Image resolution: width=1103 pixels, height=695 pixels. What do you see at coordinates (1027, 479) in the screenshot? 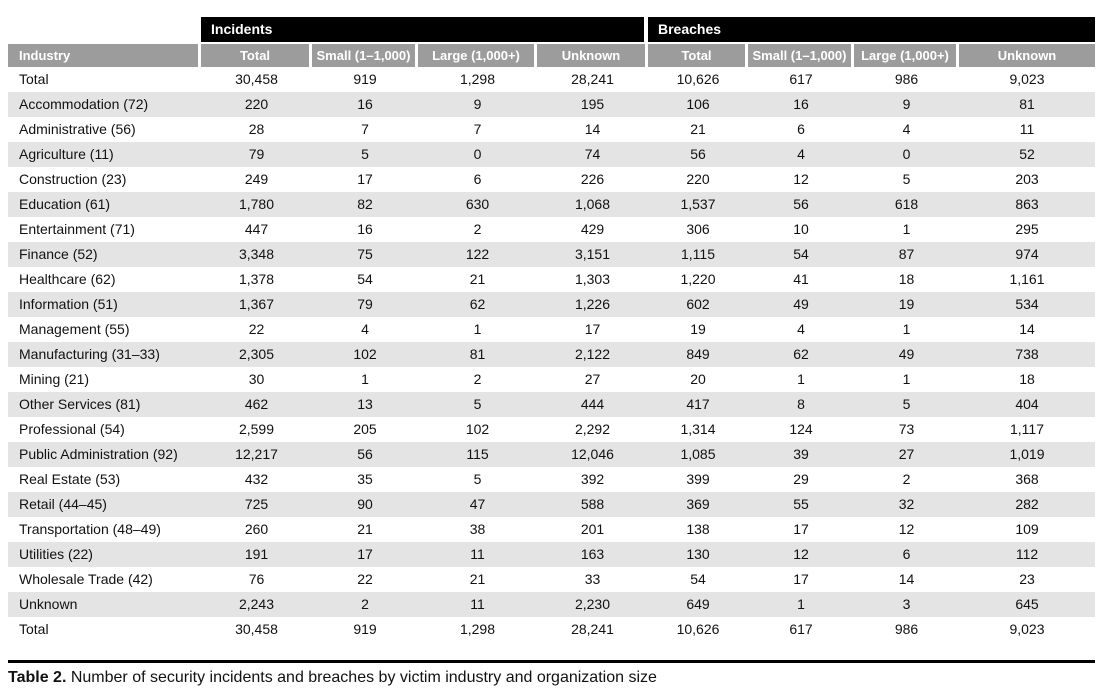
I see `value-cell: 368` at bounding box center [1027, 479].